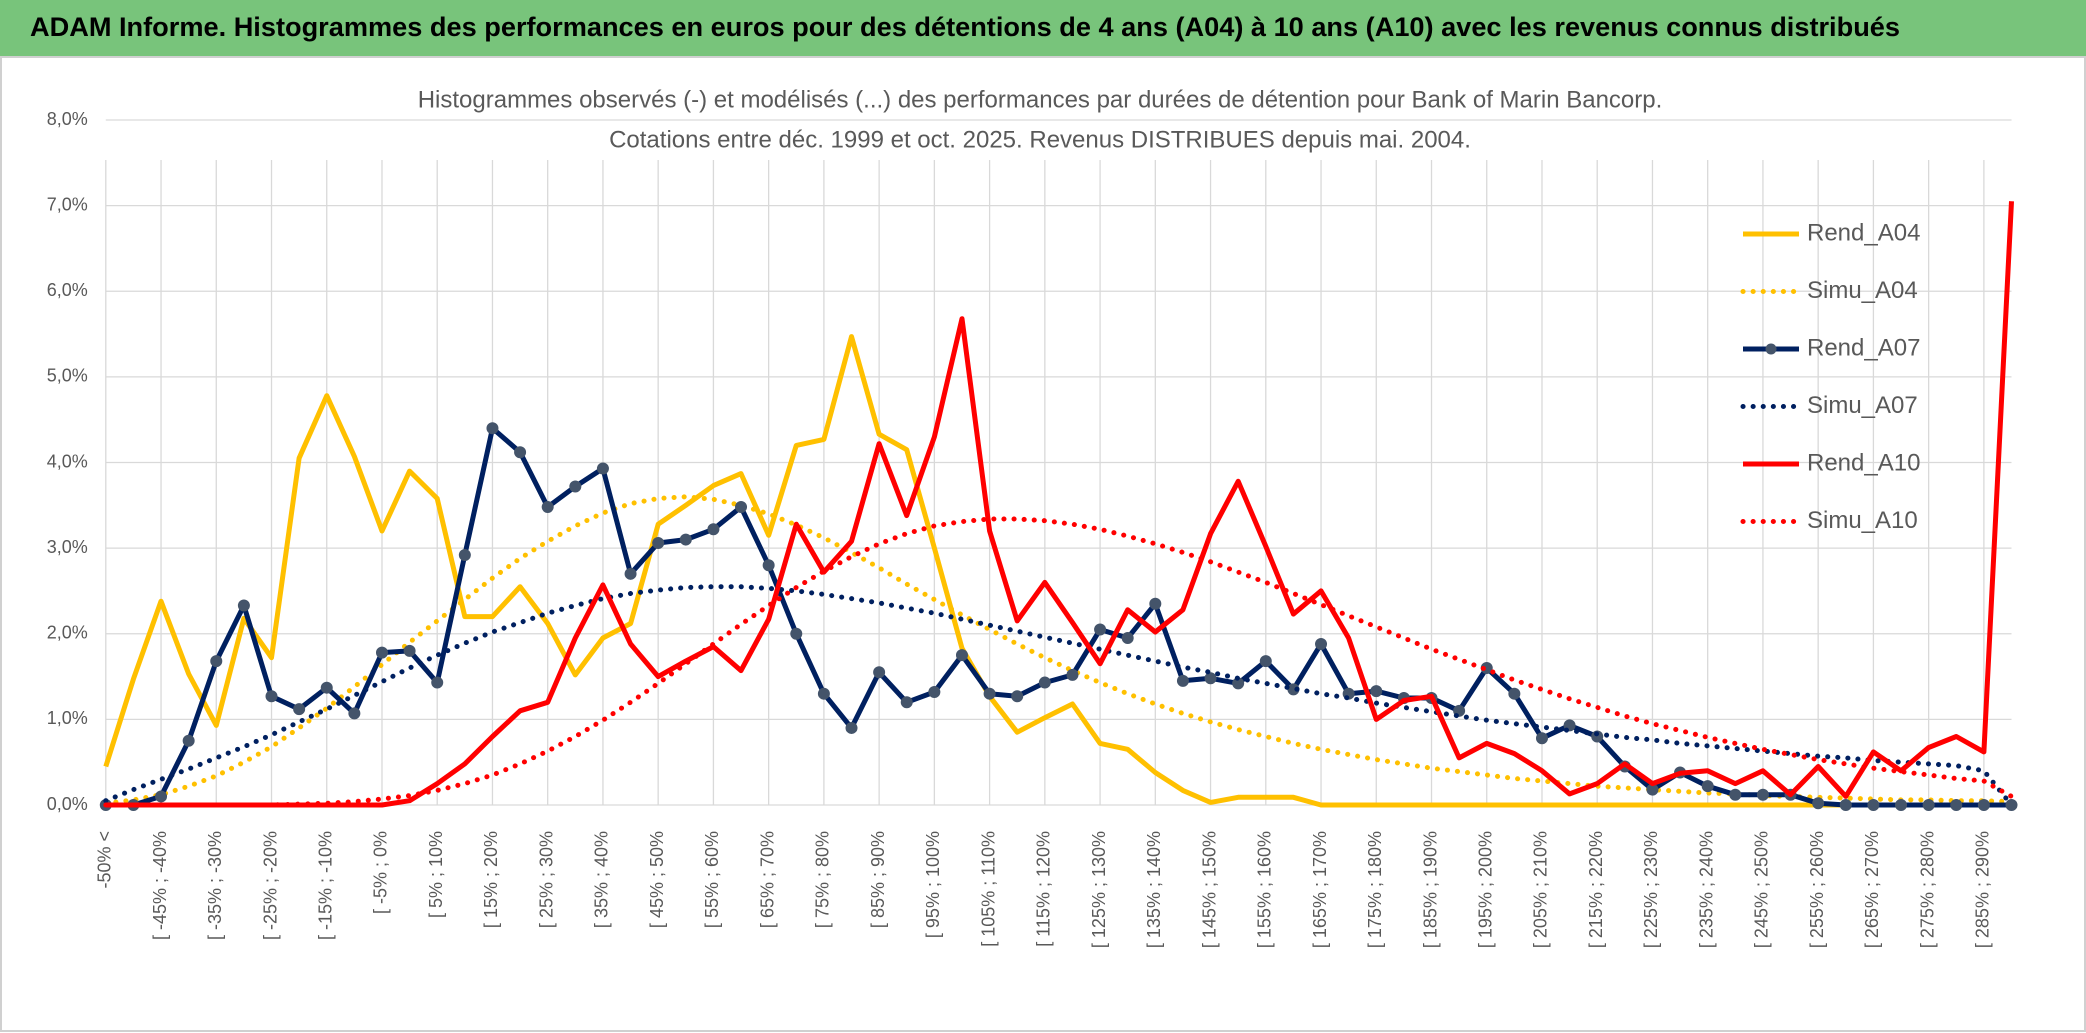 The height and width of the screenshot is (1033, 2086). What do you see at coordinates (1154, 889) in the screenshot?
I see `x-tick-label: [ 135% ; 140%` at bounding box center [1154, 889].